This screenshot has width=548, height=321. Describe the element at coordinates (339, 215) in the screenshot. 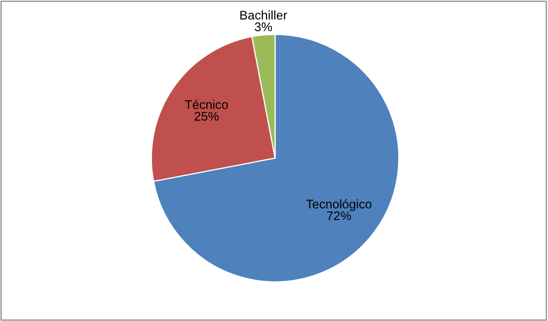

I see `data-label: 72%` at that location.